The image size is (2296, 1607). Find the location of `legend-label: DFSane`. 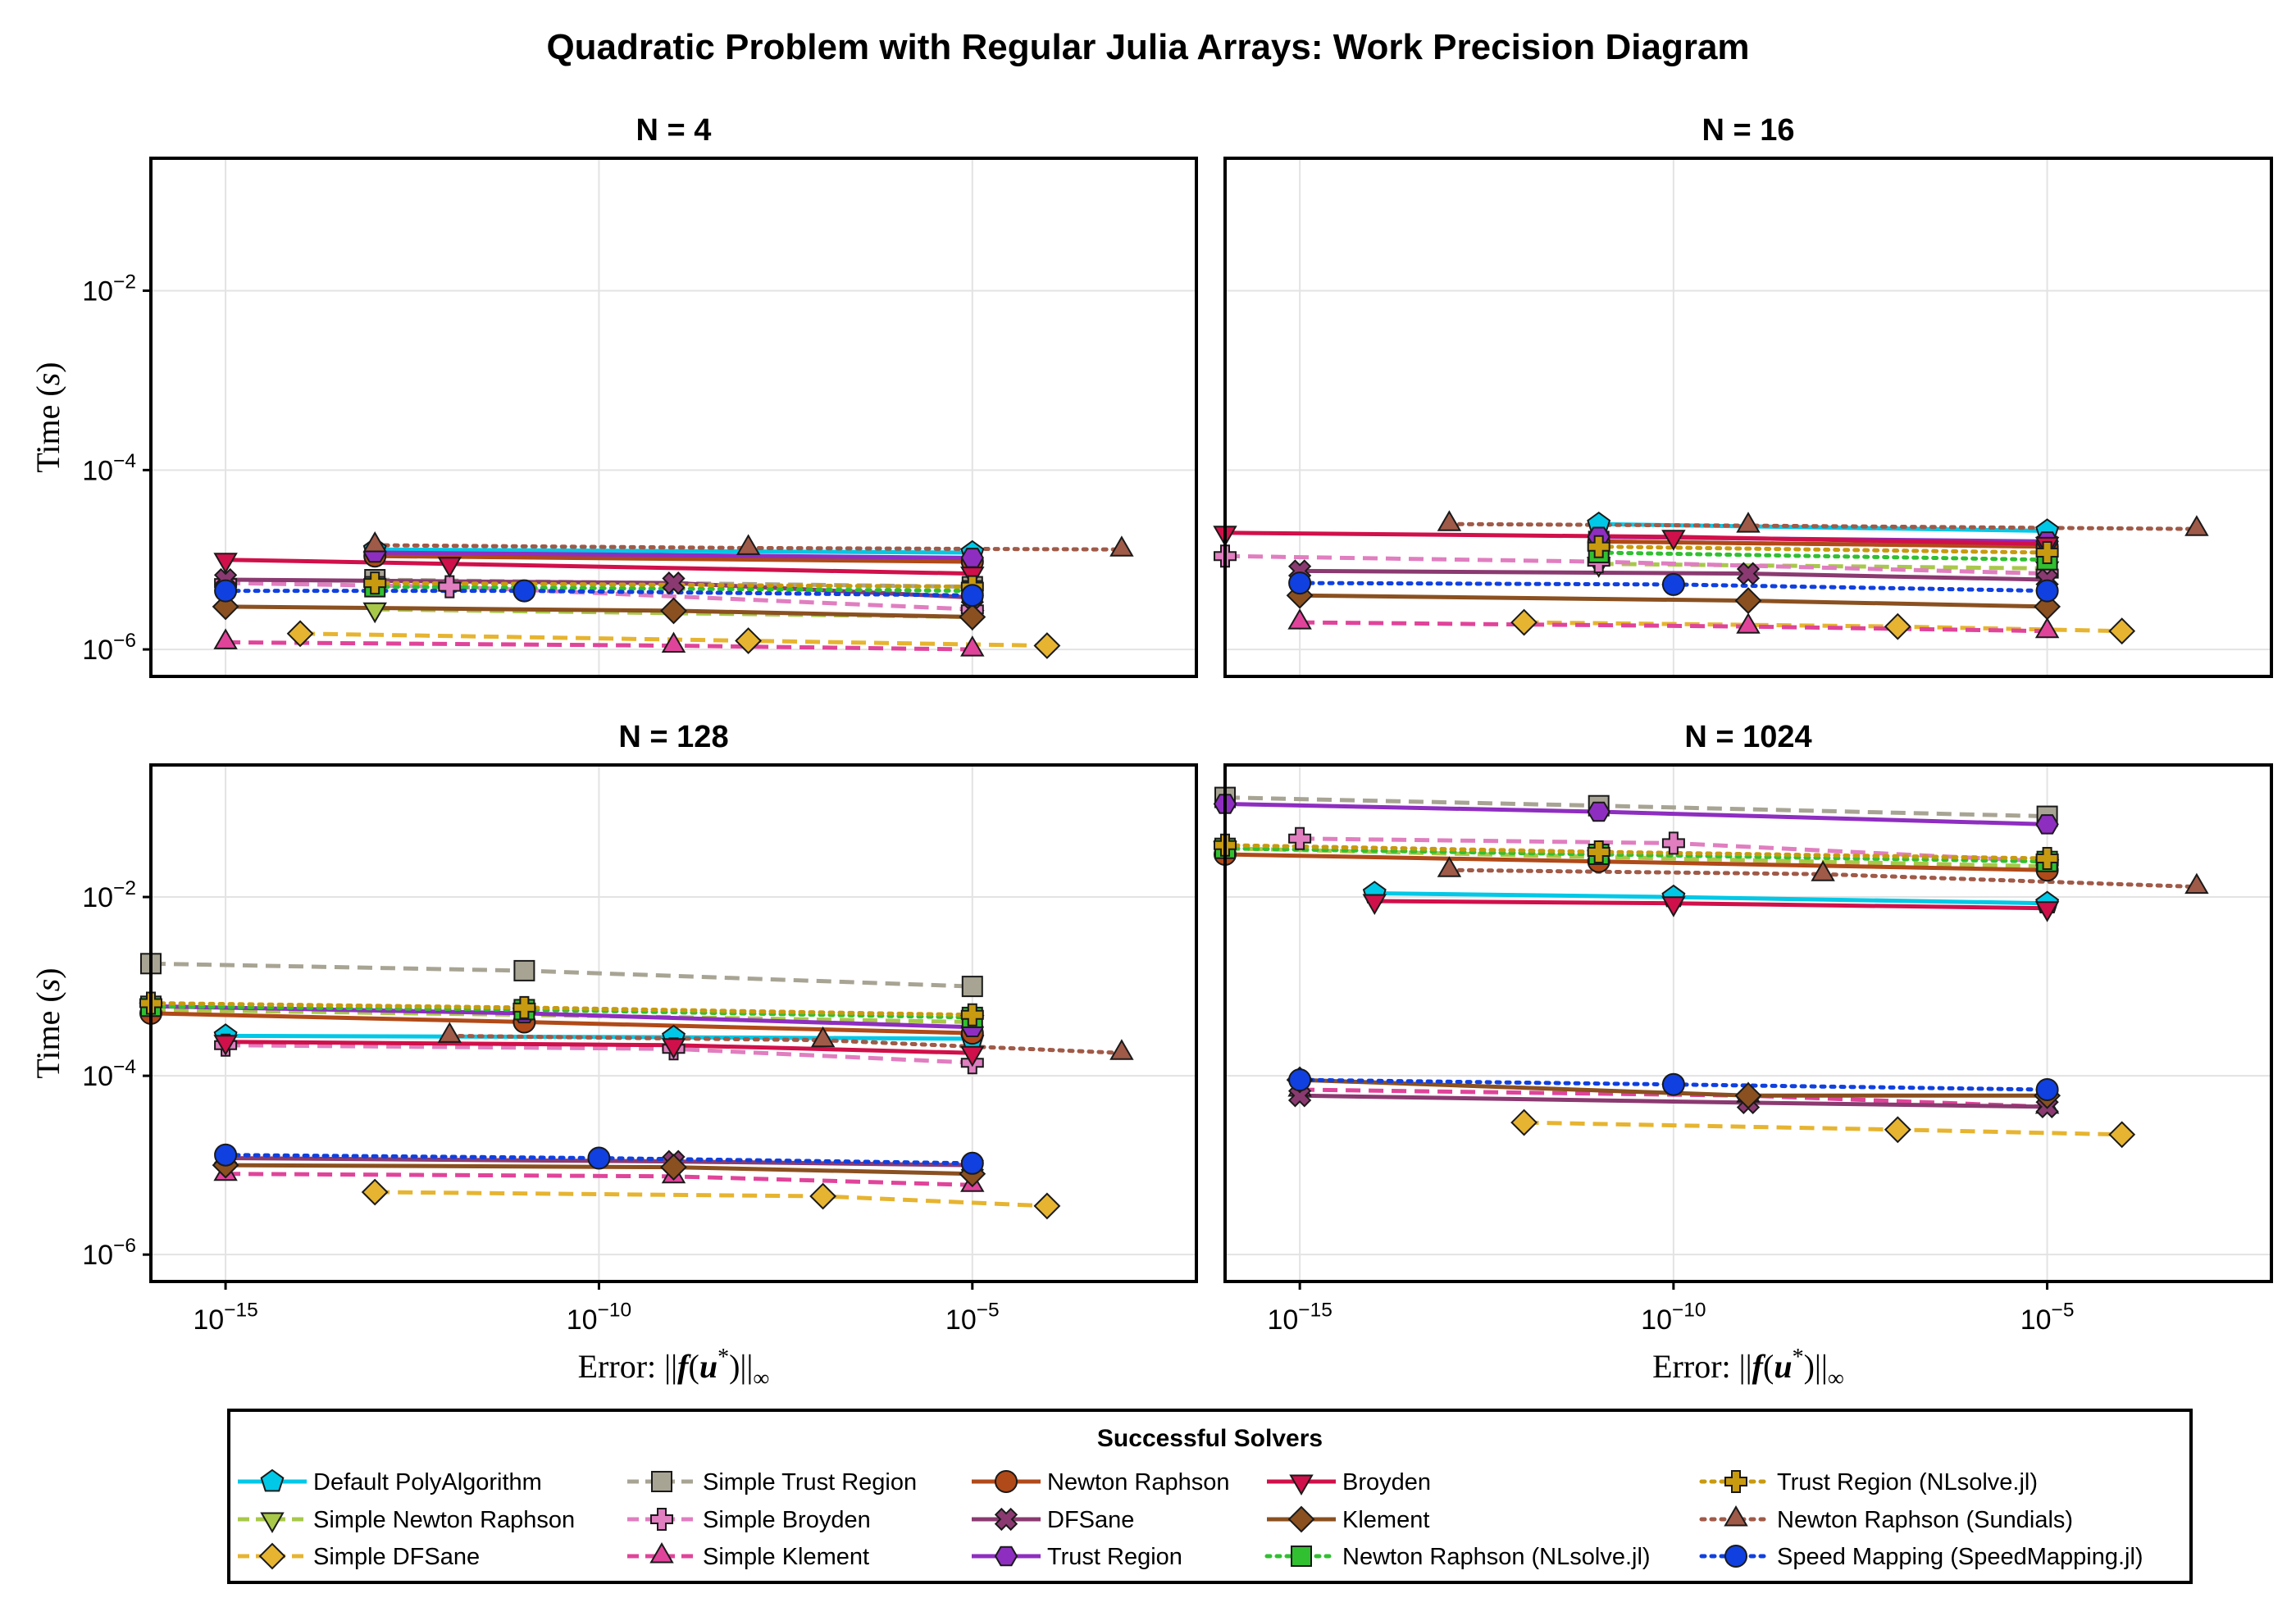

legend-label: DFSane is located at coordinates (1090, 1520).